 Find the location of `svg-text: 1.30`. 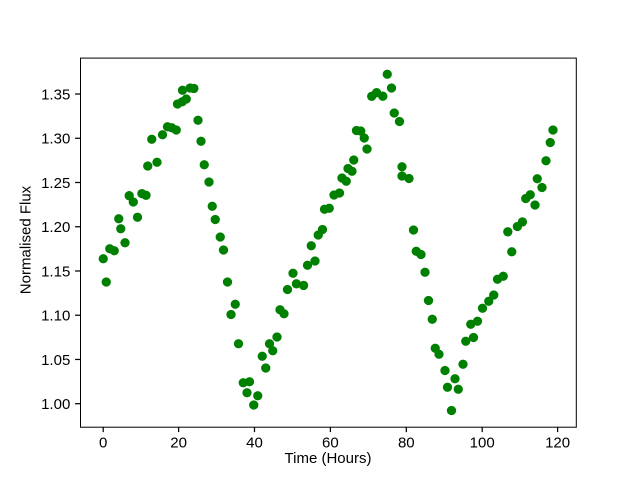

svg-text: 1.30 is located at coordinates (55, 139).